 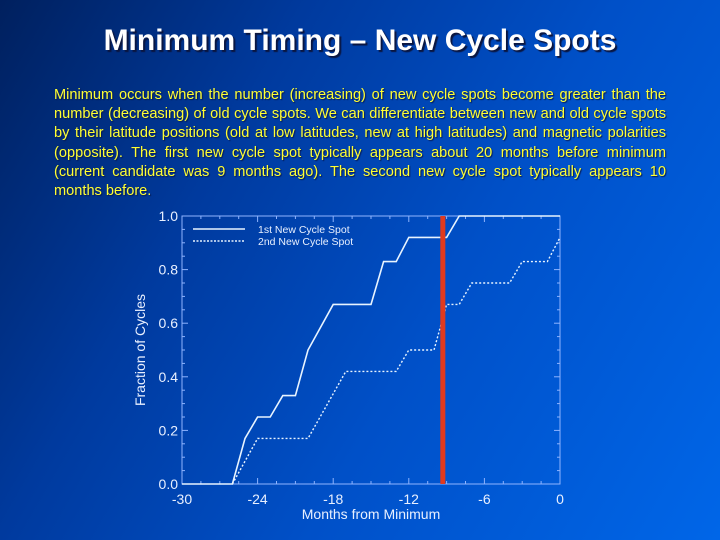 I want to click on x-tick-label: -18, so click(x=333, y=499).